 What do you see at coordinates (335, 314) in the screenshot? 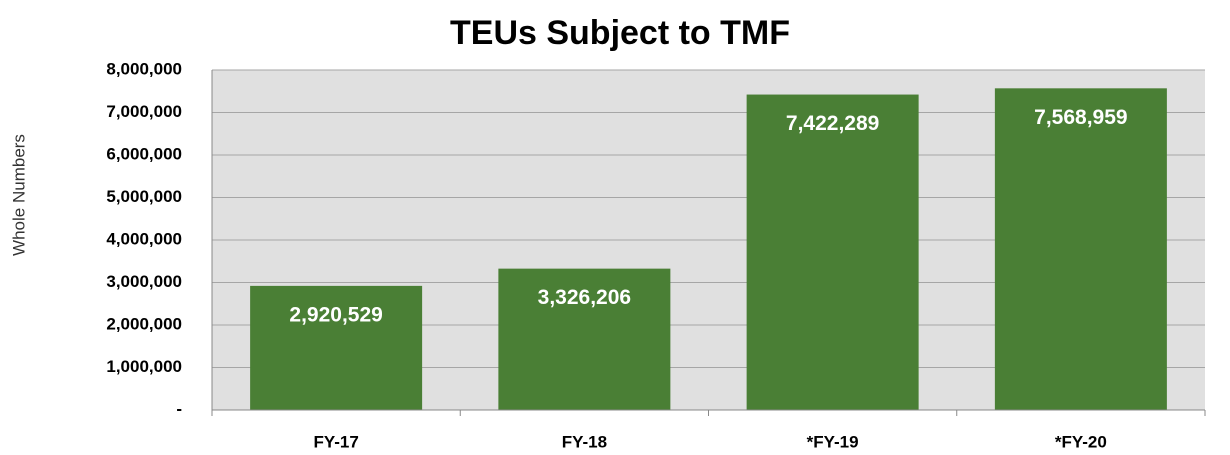
I see `data-label: 2,920,529` at bounding box center [335, 314].